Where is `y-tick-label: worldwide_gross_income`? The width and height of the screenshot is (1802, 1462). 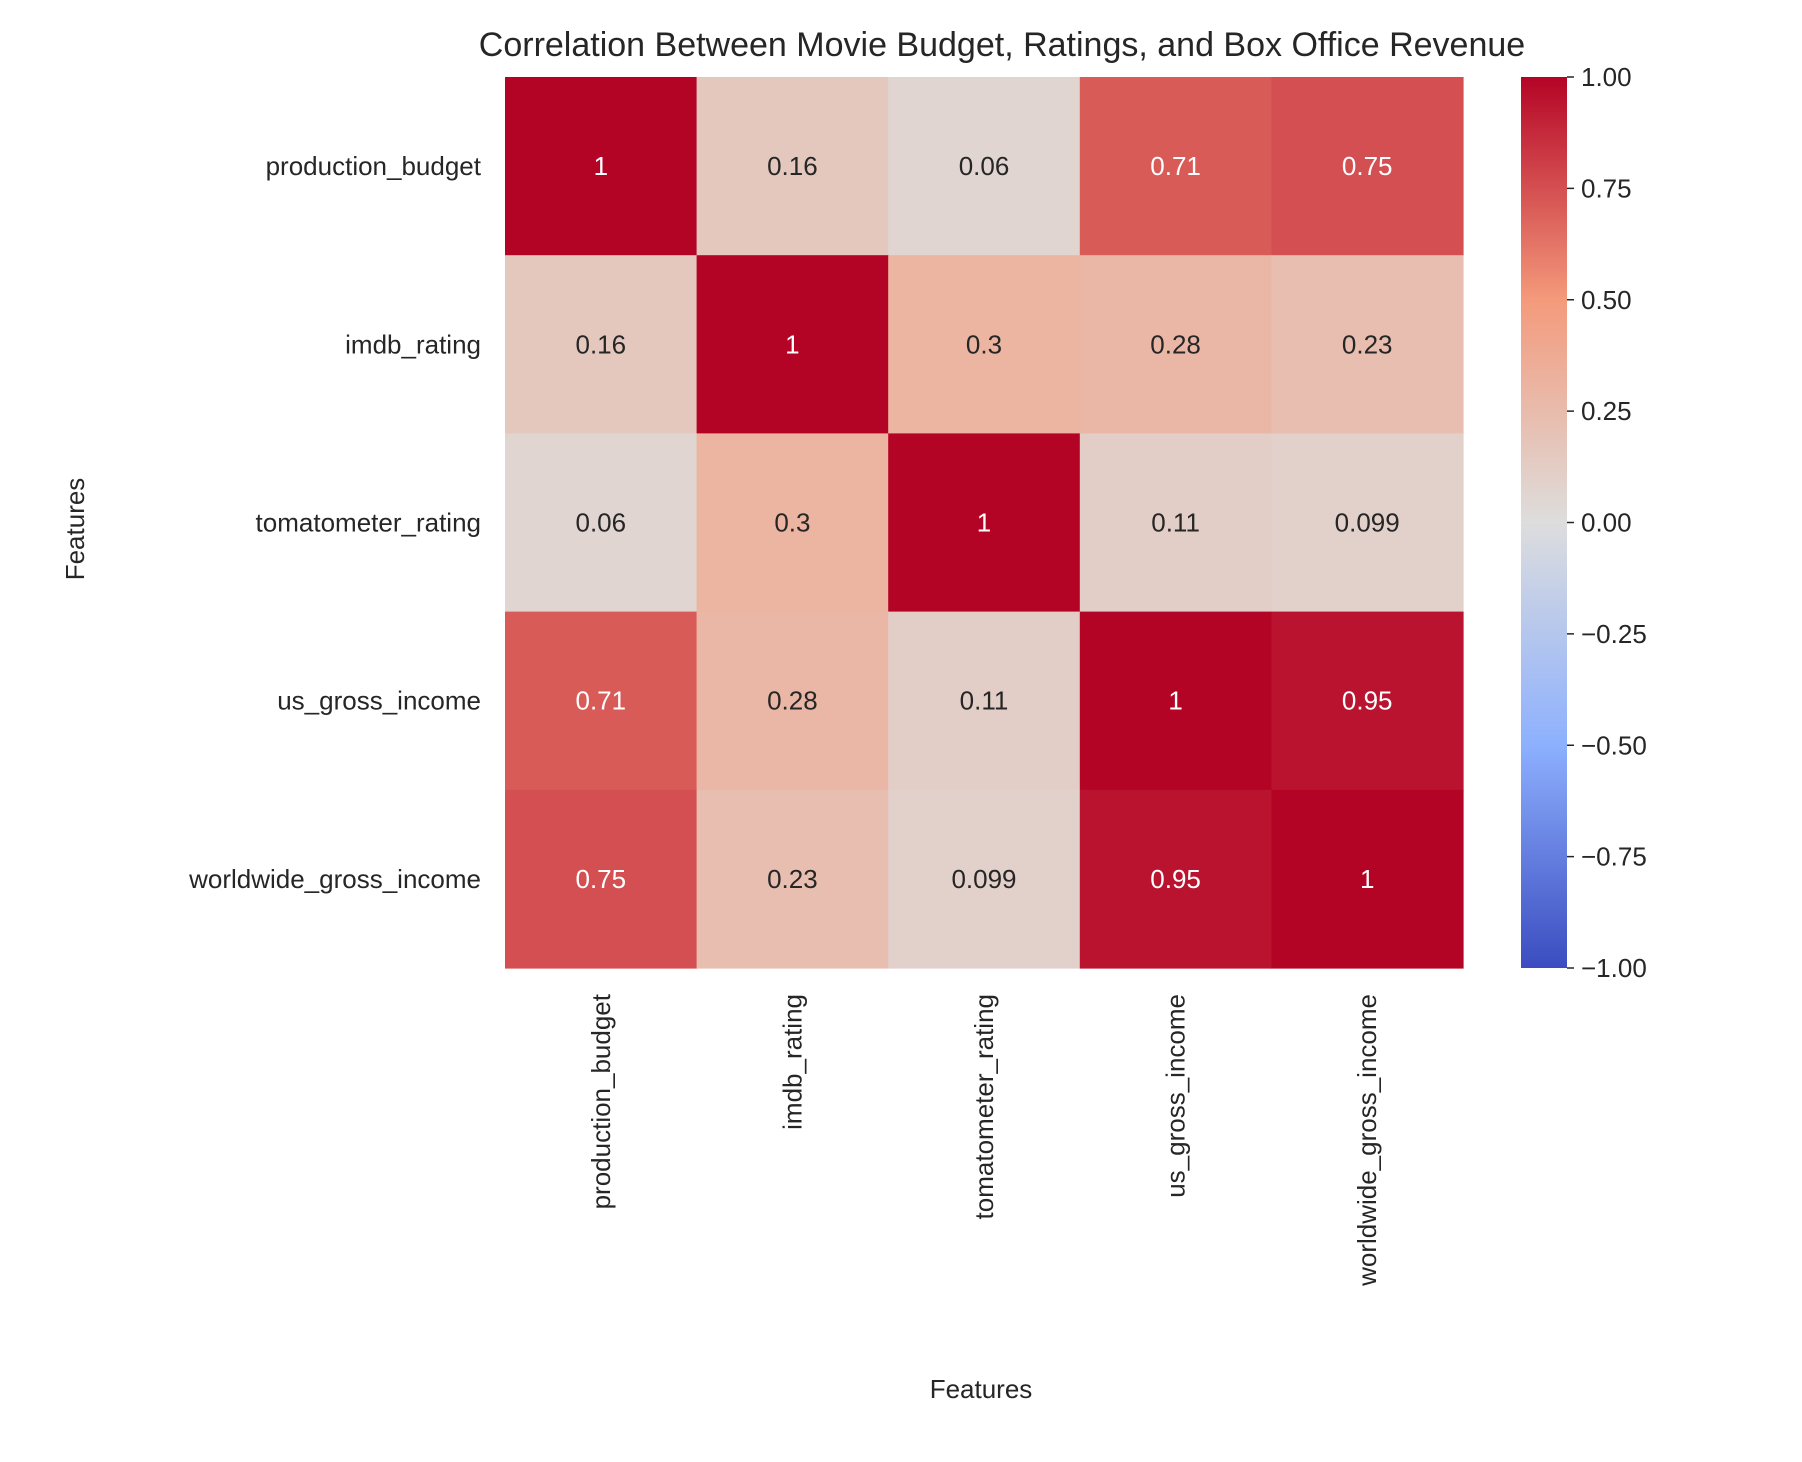 y-tick-label: worldwide_gross_income is located at coordinates (334, 879).